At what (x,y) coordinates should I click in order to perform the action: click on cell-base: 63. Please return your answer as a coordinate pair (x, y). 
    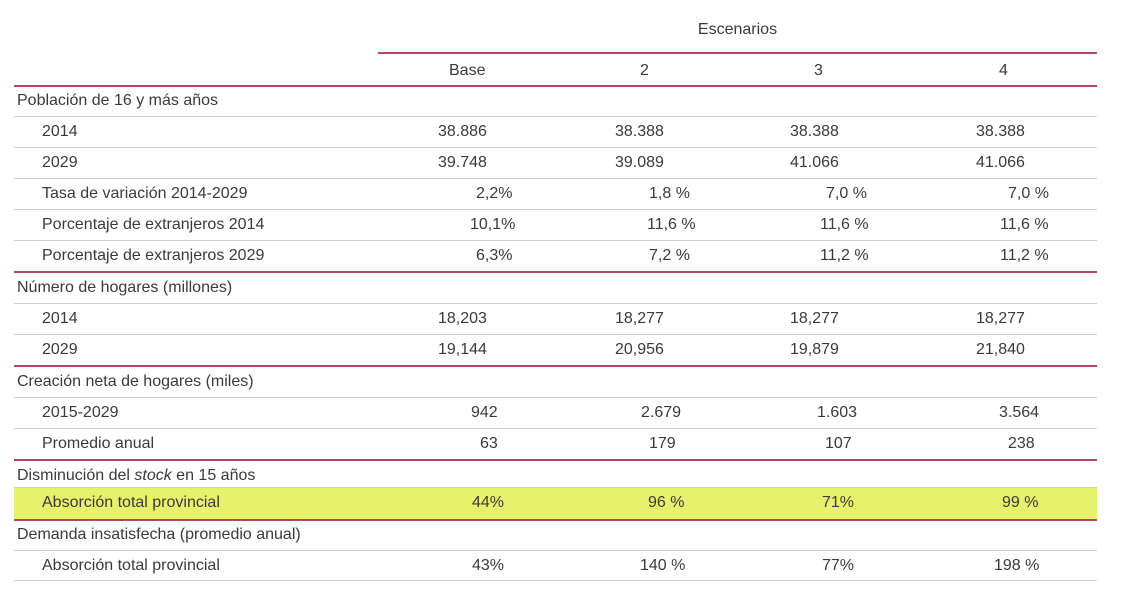
    Looking at the image, I should click on (489, 443).